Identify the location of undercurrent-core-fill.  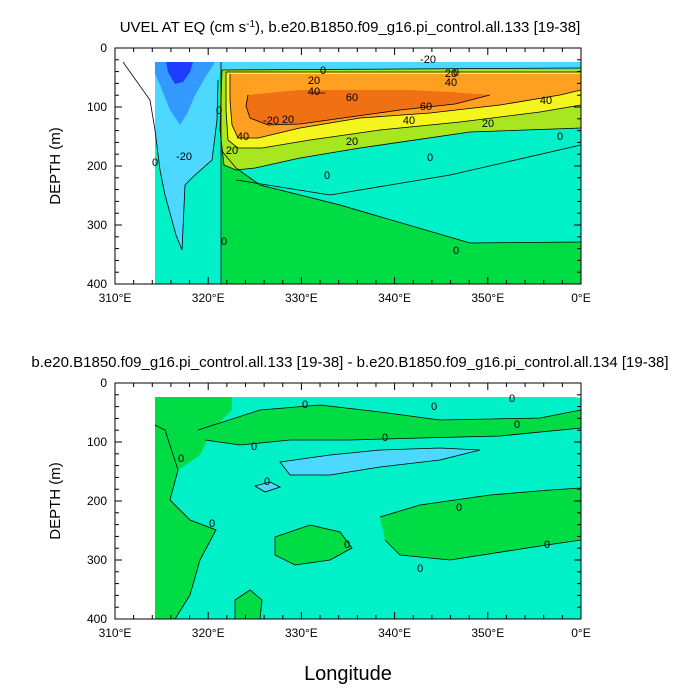
(368, 107).